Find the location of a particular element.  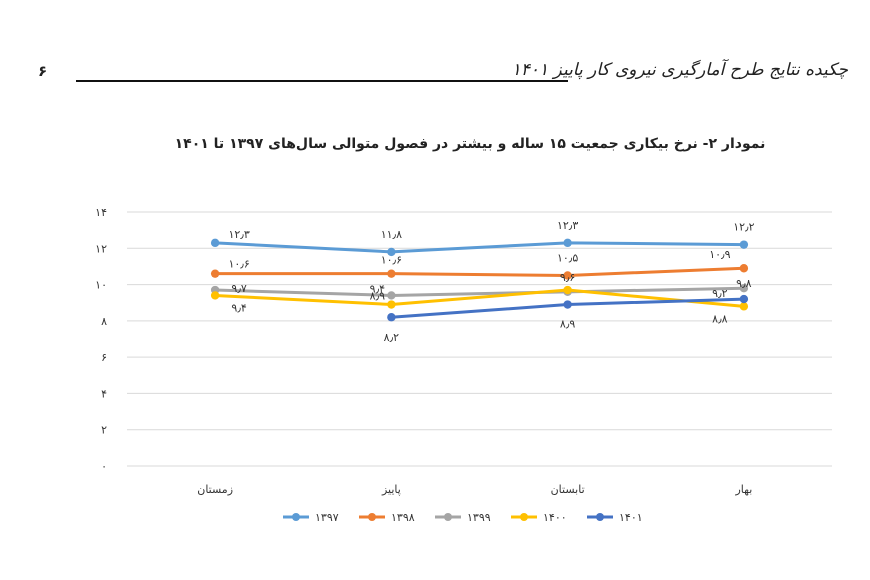

data-label: ۱۰٫۹ is located at coordinates (719, 254).